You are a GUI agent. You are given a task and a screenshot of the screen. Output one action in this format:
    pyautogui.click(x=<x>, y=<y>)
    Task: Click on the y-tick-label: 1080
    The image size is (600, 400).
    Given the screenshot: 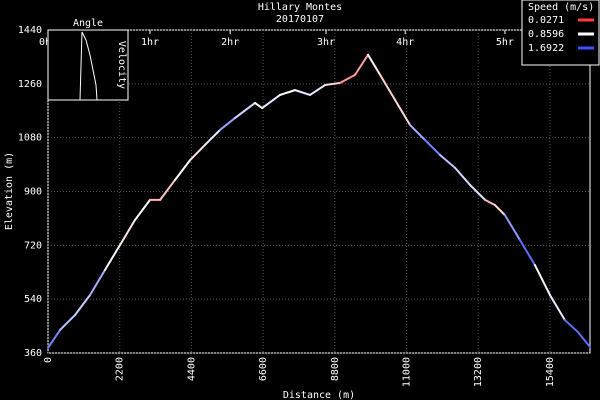 What is the action you would take?
    pyautogui.click(x=30, y=138)
    